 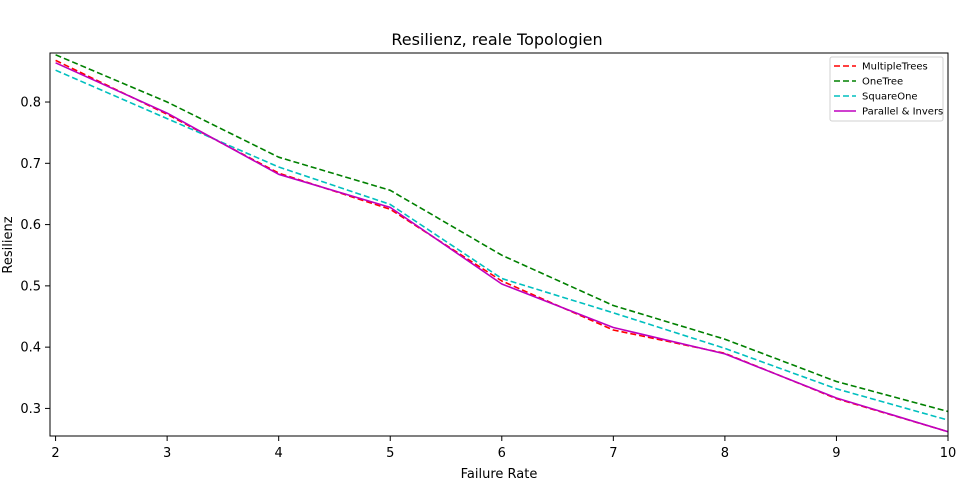 I want to click on y-tick-label: 0.3, so click(x=30, y=409).